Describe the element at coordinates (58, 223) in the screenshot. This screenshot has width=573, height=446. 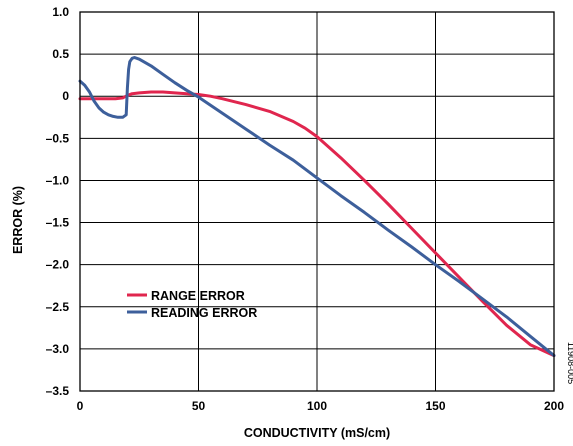
I see `y-tick-label: –1.5` at that location.